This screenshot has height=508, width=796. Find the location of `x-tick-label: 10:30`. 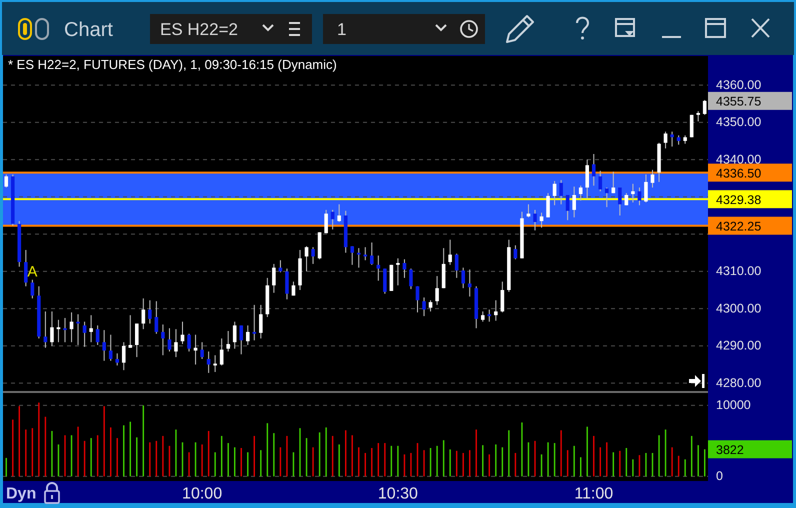

x-tick-label: 10:30 is located at coordinates (398, 494).